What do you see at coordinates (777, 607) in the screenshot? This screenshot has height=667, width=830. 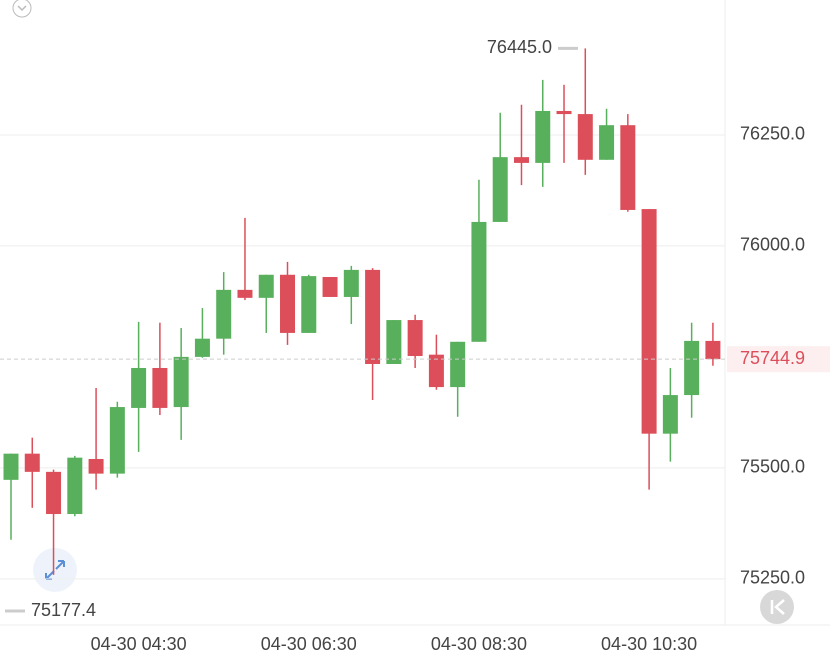 I see `reset-icon` at bounding box center [777, 607].